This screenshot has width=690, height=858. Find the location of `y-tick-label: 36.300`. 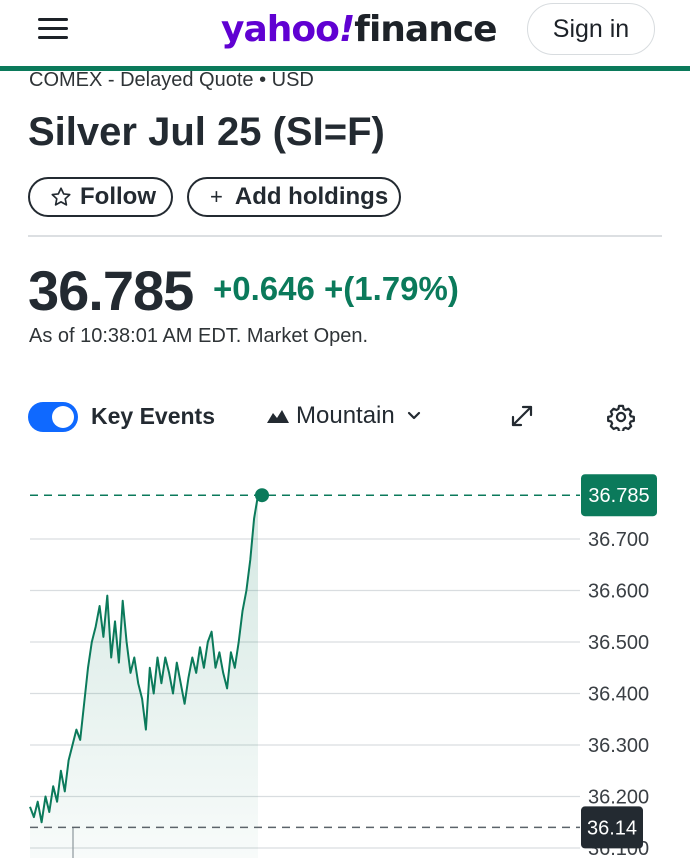

y-tick-label: 36.300 is located at coordinates (618, 746).